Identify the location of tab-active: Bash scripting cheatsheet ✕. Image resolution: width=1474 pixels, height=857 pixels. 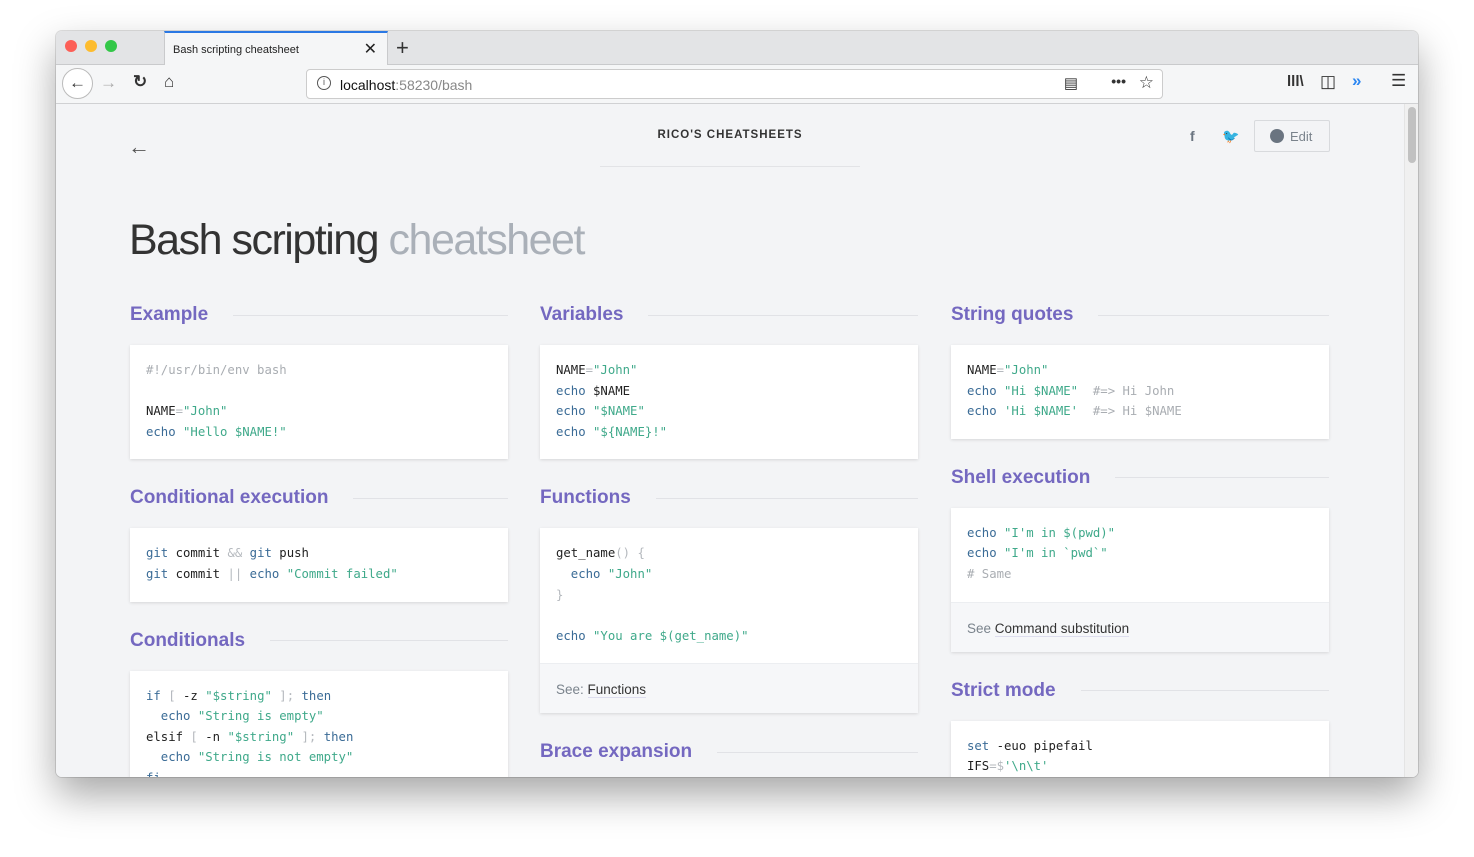
(276, 48).